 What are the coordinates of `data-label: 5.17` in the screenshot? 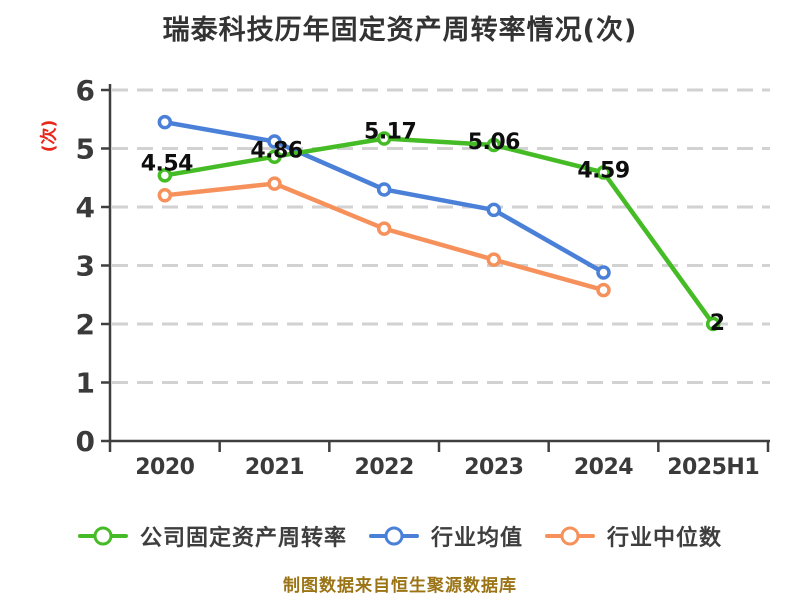 It's located at (390, 132).